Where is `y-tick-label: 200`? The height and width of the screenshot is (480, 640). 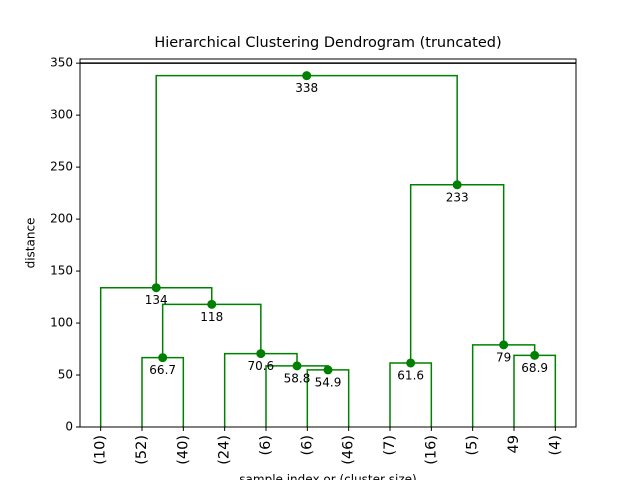
y-tick-label: 200 is located at coordinates (61, 219).